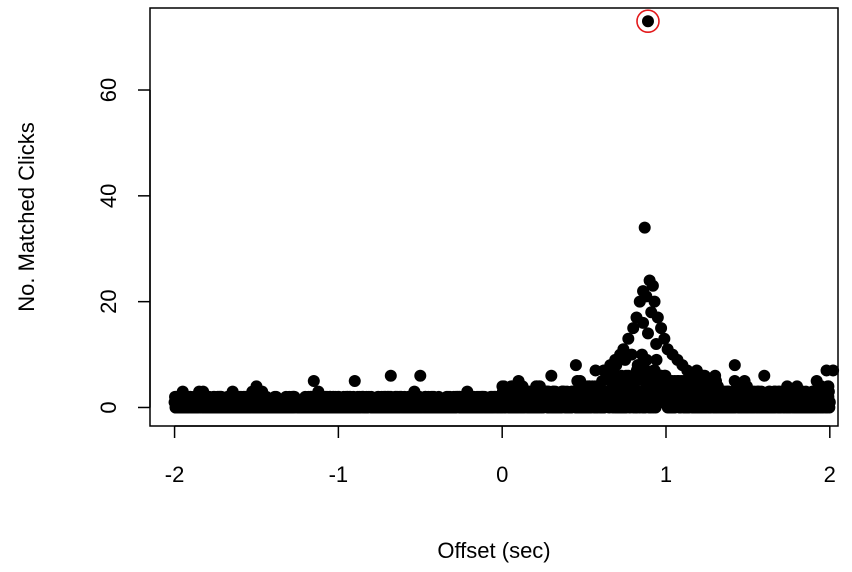 This screenshot has width=852, height=572. Describe the element at coordinates (502, 474) in the screenshot. I see `x-tick-label: 0` at that location.